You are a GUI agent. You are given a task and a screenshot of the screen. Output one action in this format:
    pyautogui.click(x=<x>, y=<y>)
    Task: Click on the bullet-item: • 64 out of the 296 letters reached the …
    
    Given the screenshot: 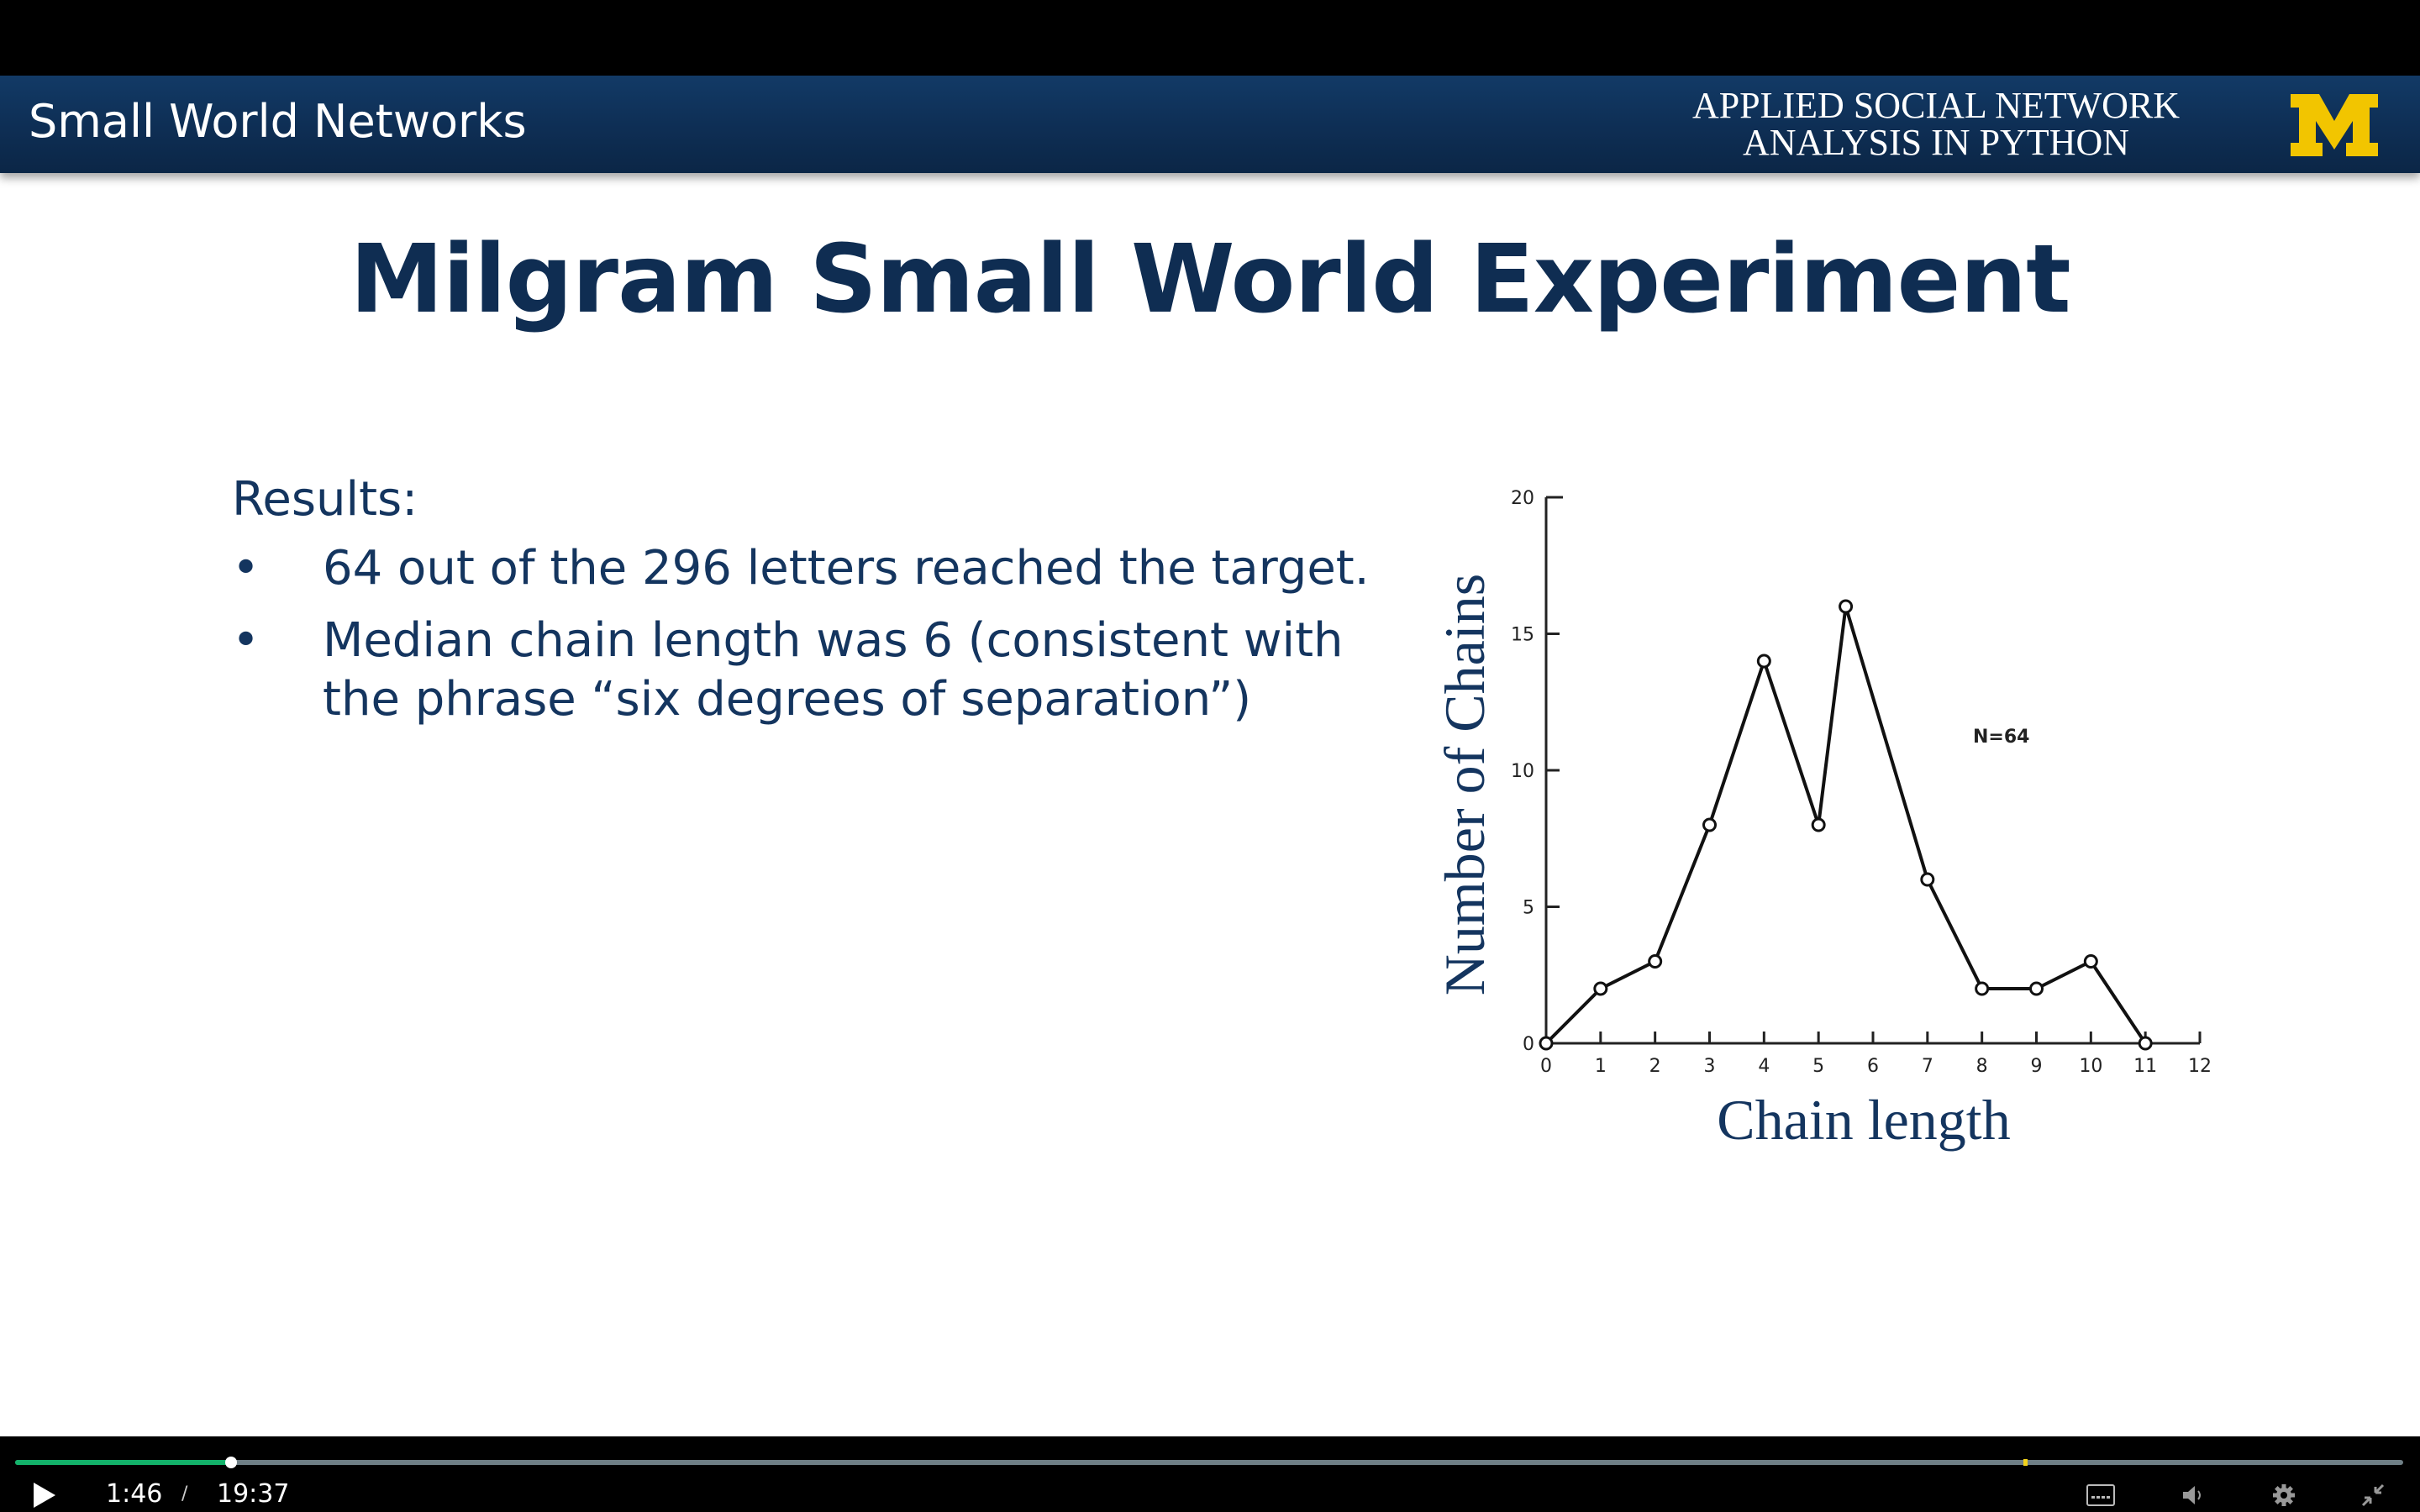 What is the action you would take?
    pyautogui.click(x=816, y=568)
    